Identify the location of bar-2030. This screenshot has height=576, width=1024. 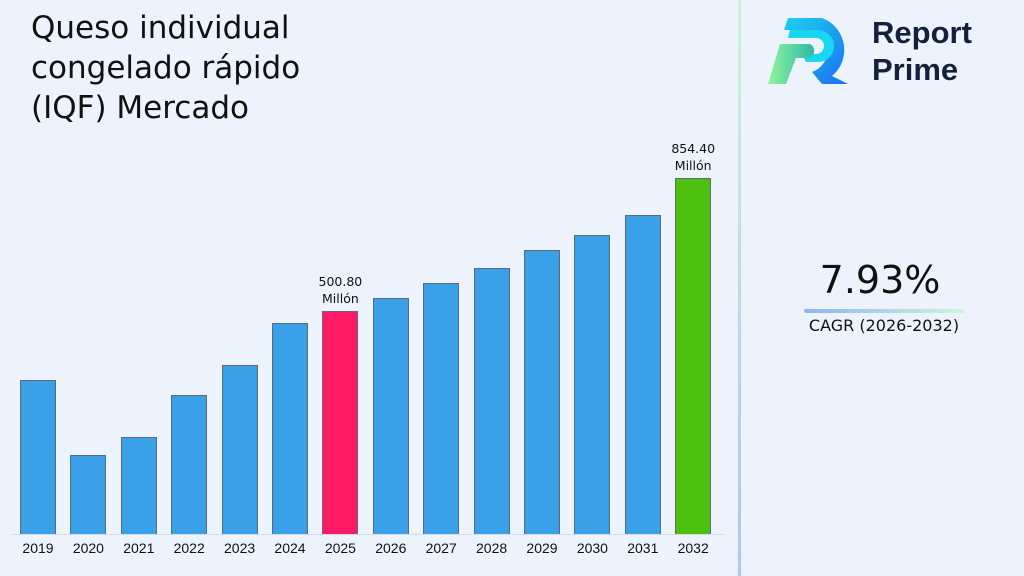
(592, 384).